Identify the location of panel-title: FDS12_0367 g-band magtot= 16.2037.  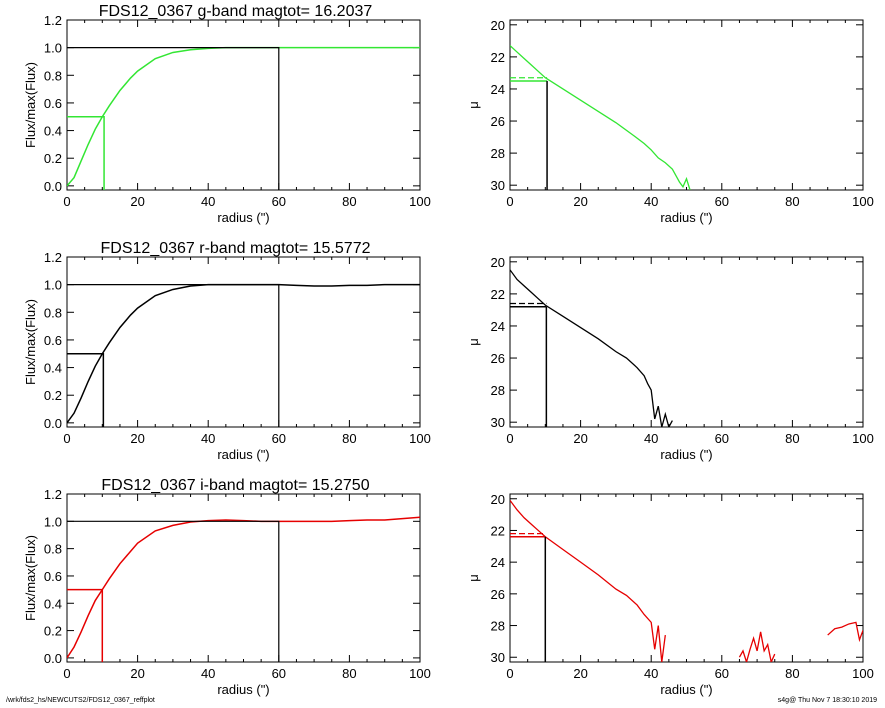
(236, 11).